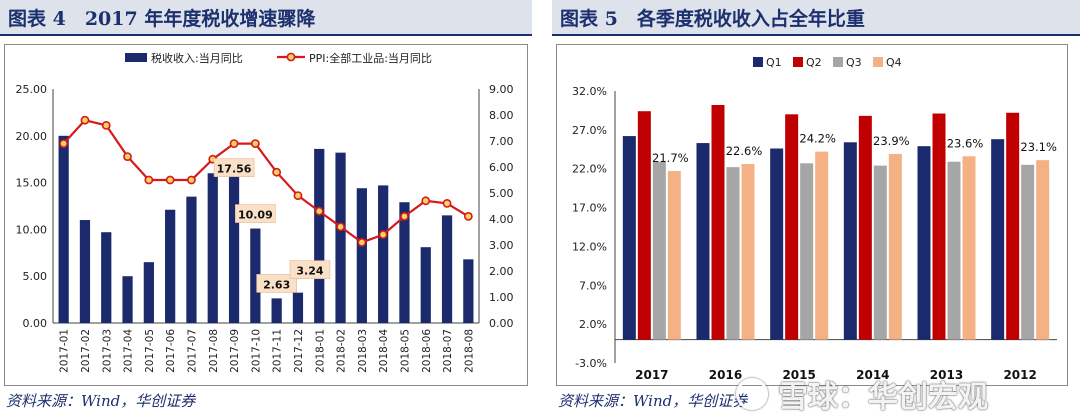 This screenshot has height=419, width=1080. I want to click on y-right-tick-label: 3.00, so click(501, 245).